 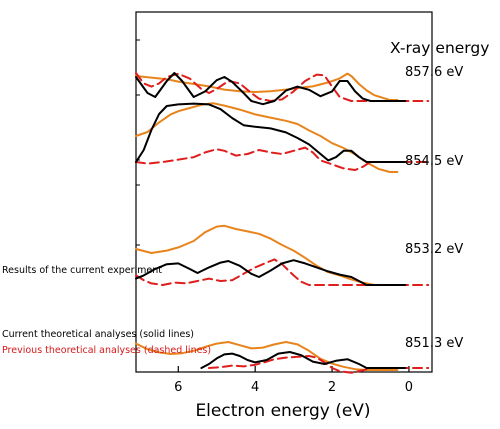 I want to click on x-axis-label: Electron energy (eV), so click(x=282, y=411).